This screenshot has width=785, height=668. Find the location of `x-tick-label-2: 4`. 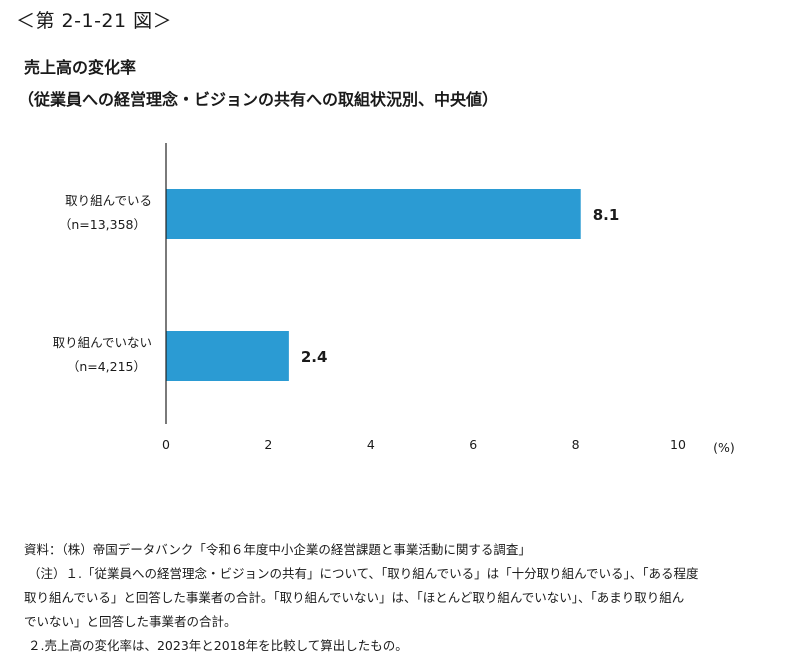

x-tick-label-2: 4 is located at coordinates (371, 444).